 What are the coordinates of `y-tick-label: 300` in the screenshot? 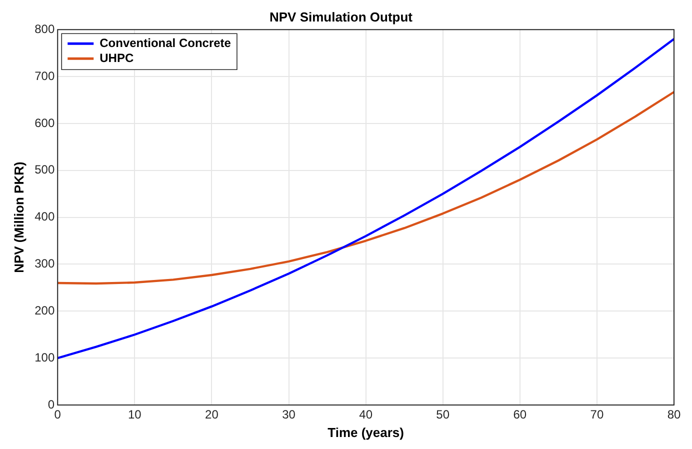 It's located at (44, 263).